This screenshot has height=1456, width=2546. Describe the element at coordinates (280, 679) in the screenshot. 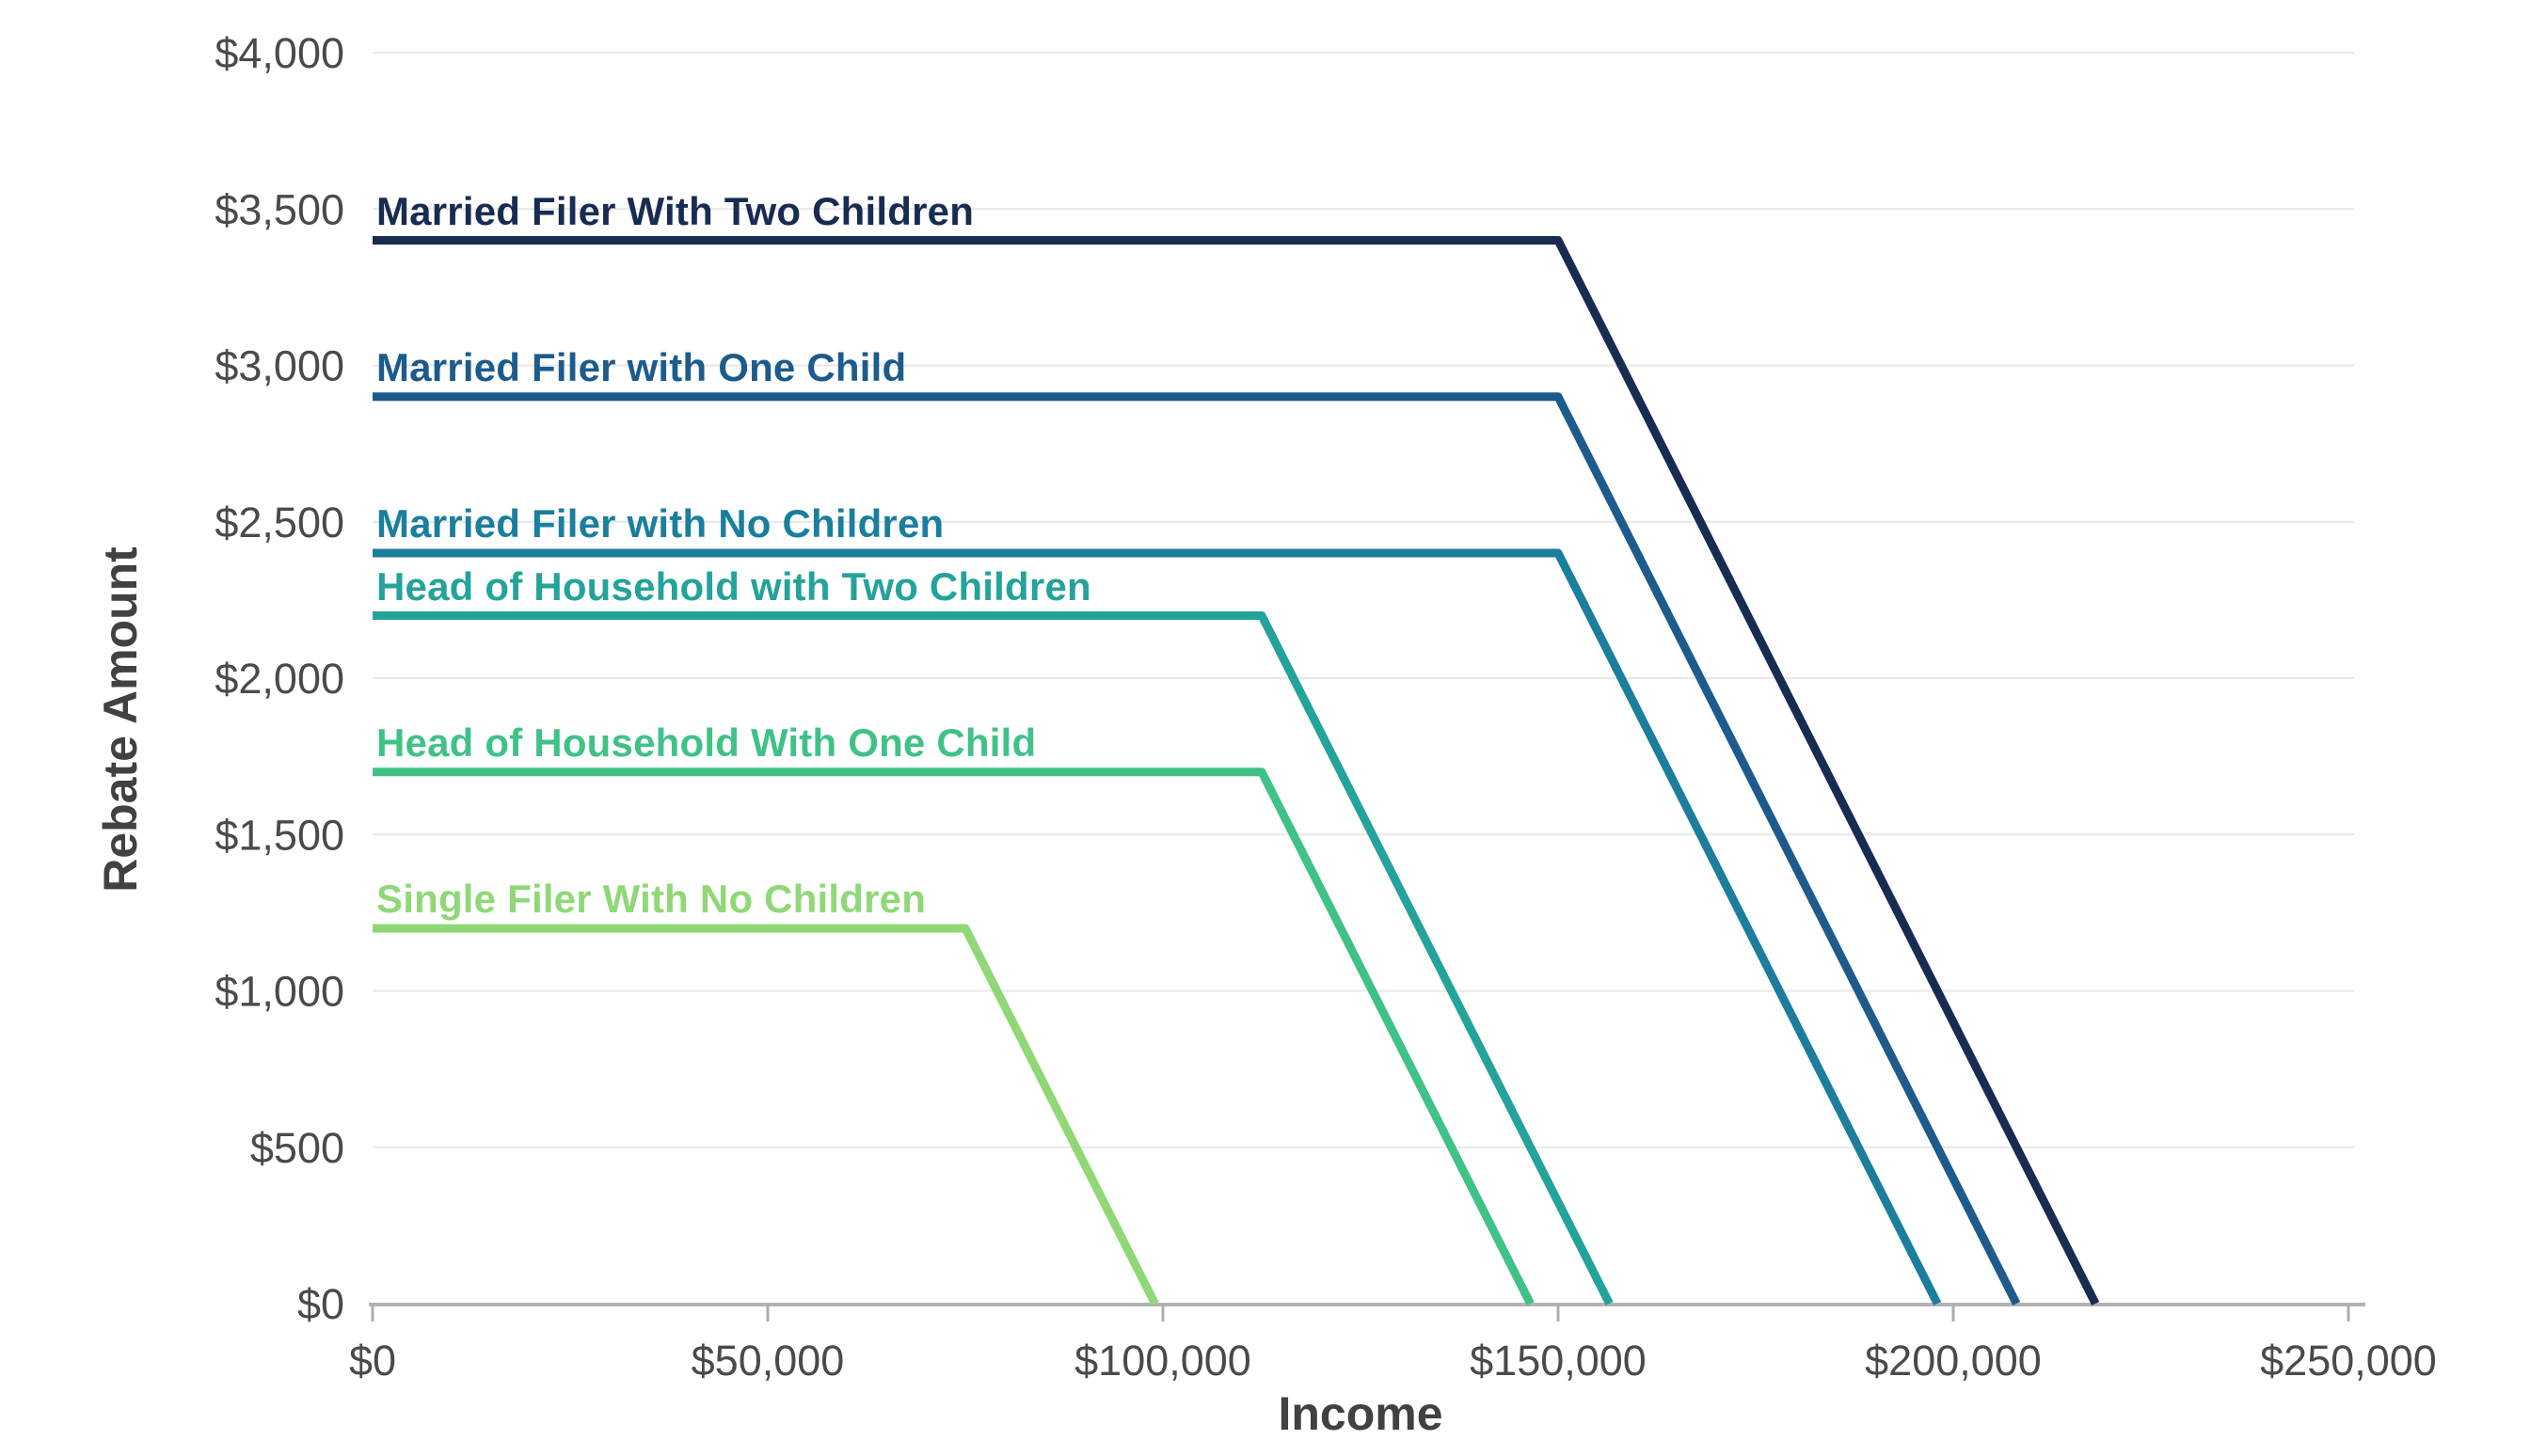

I see `y-tick-label: $2,000` at that location.